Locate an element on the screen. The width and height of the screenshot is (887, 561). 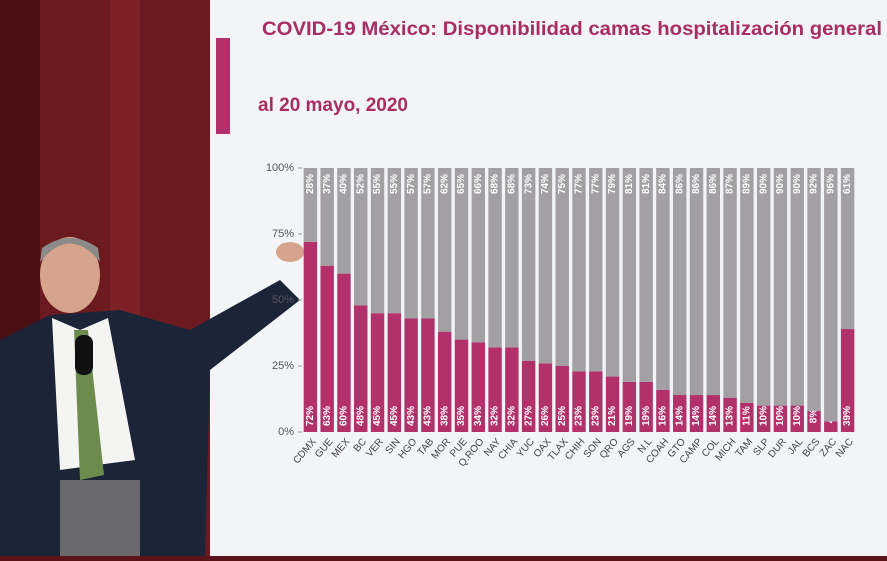
value-label: 45% is located at coordinates (394, 416).